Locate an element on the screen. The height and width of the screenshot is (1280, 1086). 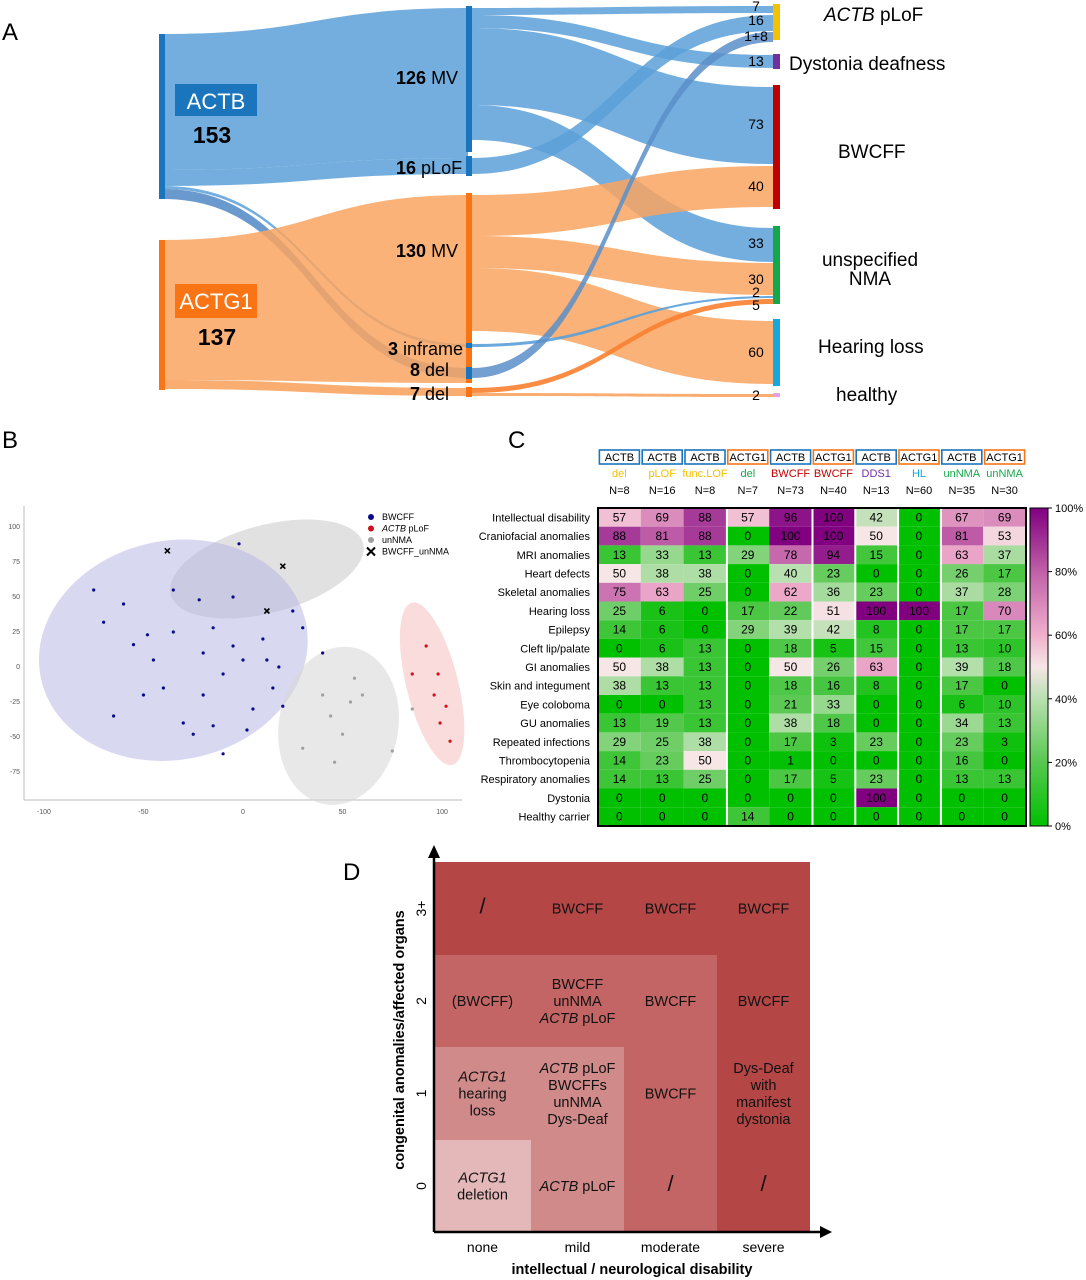
grid-cell-text: manifest is located at coordinates (763, 1103).